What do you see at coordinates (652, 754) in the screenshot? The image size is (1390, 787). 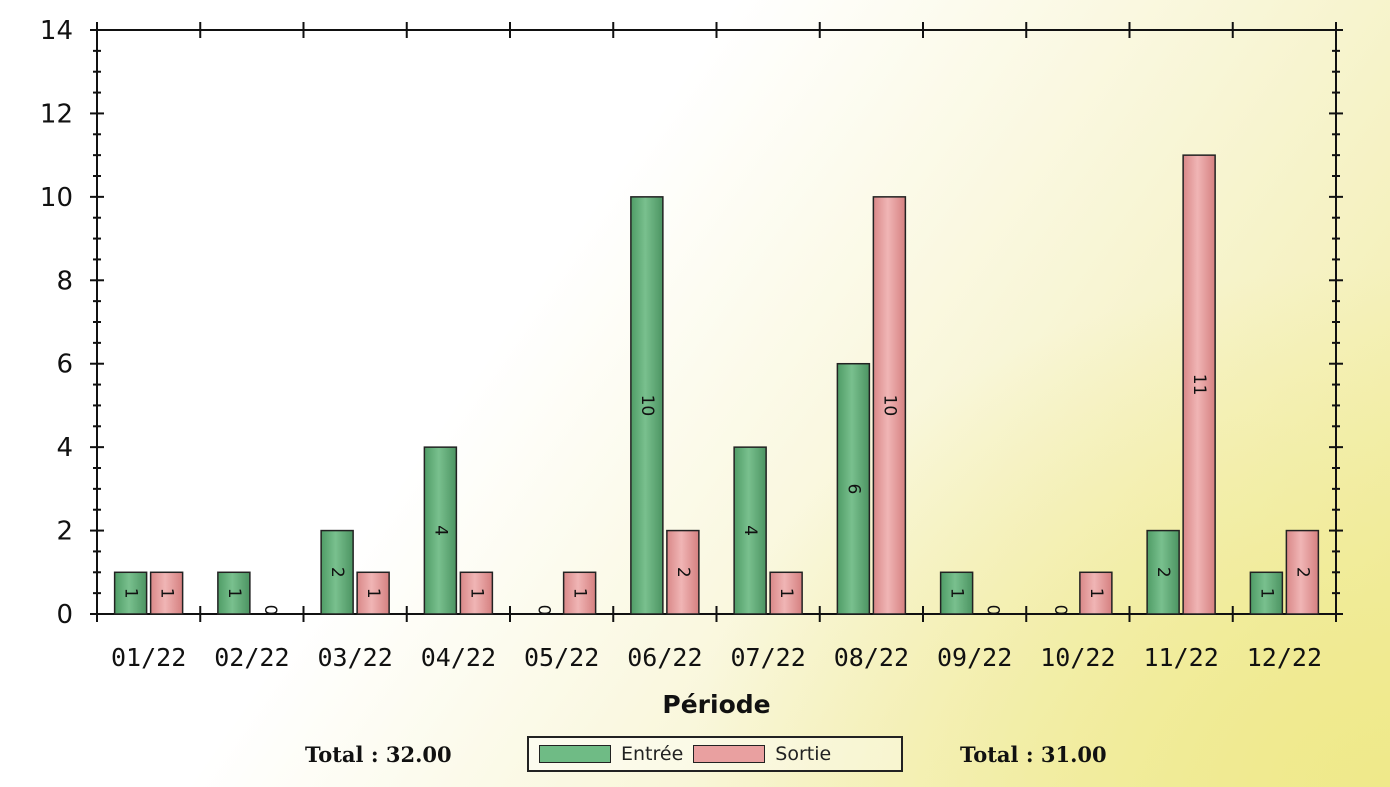 I see `legend-label-entree: Entrée` at bounding box center [652, 754].